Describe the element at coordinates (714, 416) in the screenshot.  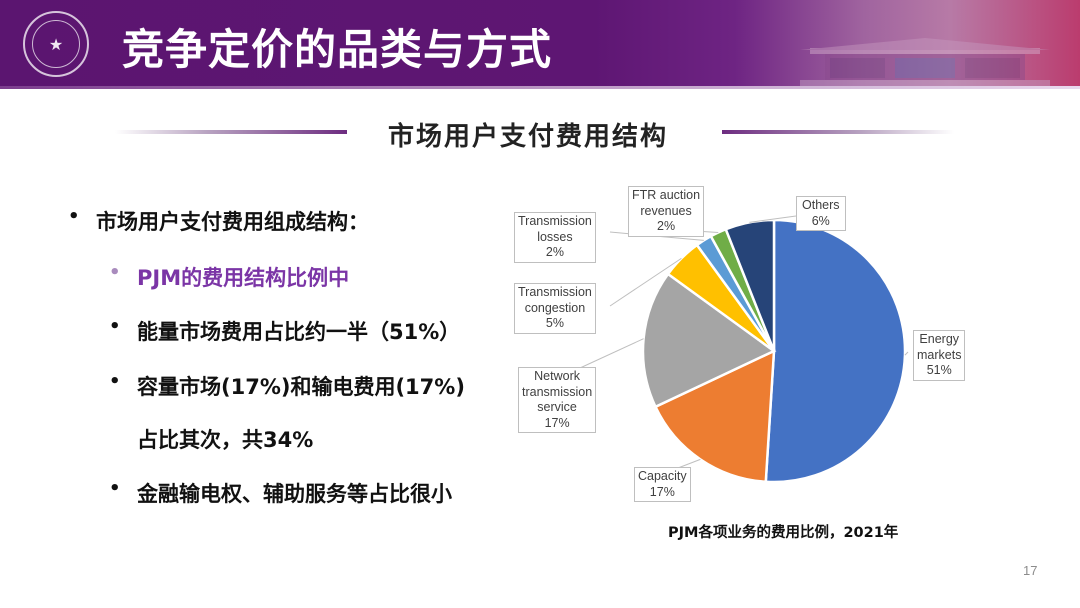
I see `pie-slice-capacity` at that location.